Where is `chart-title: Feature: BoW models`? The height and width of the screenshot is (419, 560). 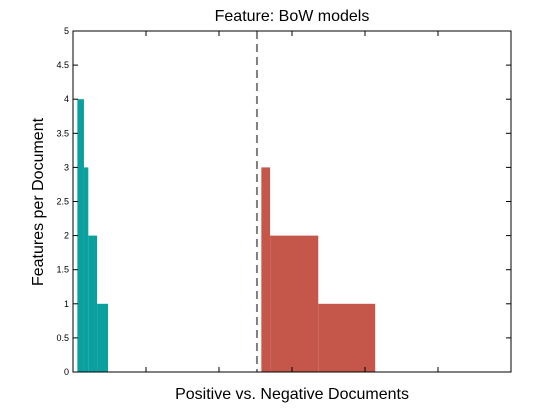
chart-title: Feature: BoW models is located at coordinates (292, 16).